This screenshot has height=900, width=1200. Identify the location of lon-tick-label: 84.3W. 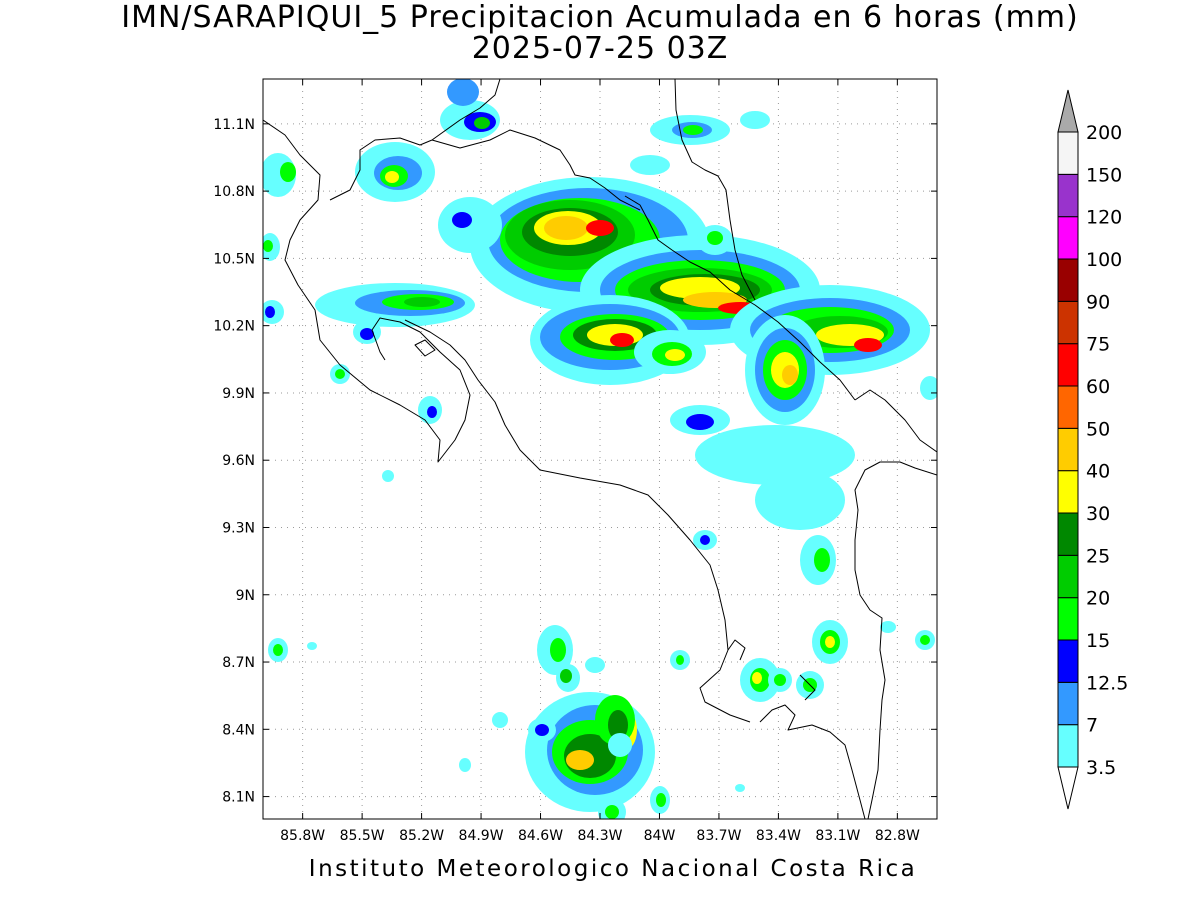
(599, 836).